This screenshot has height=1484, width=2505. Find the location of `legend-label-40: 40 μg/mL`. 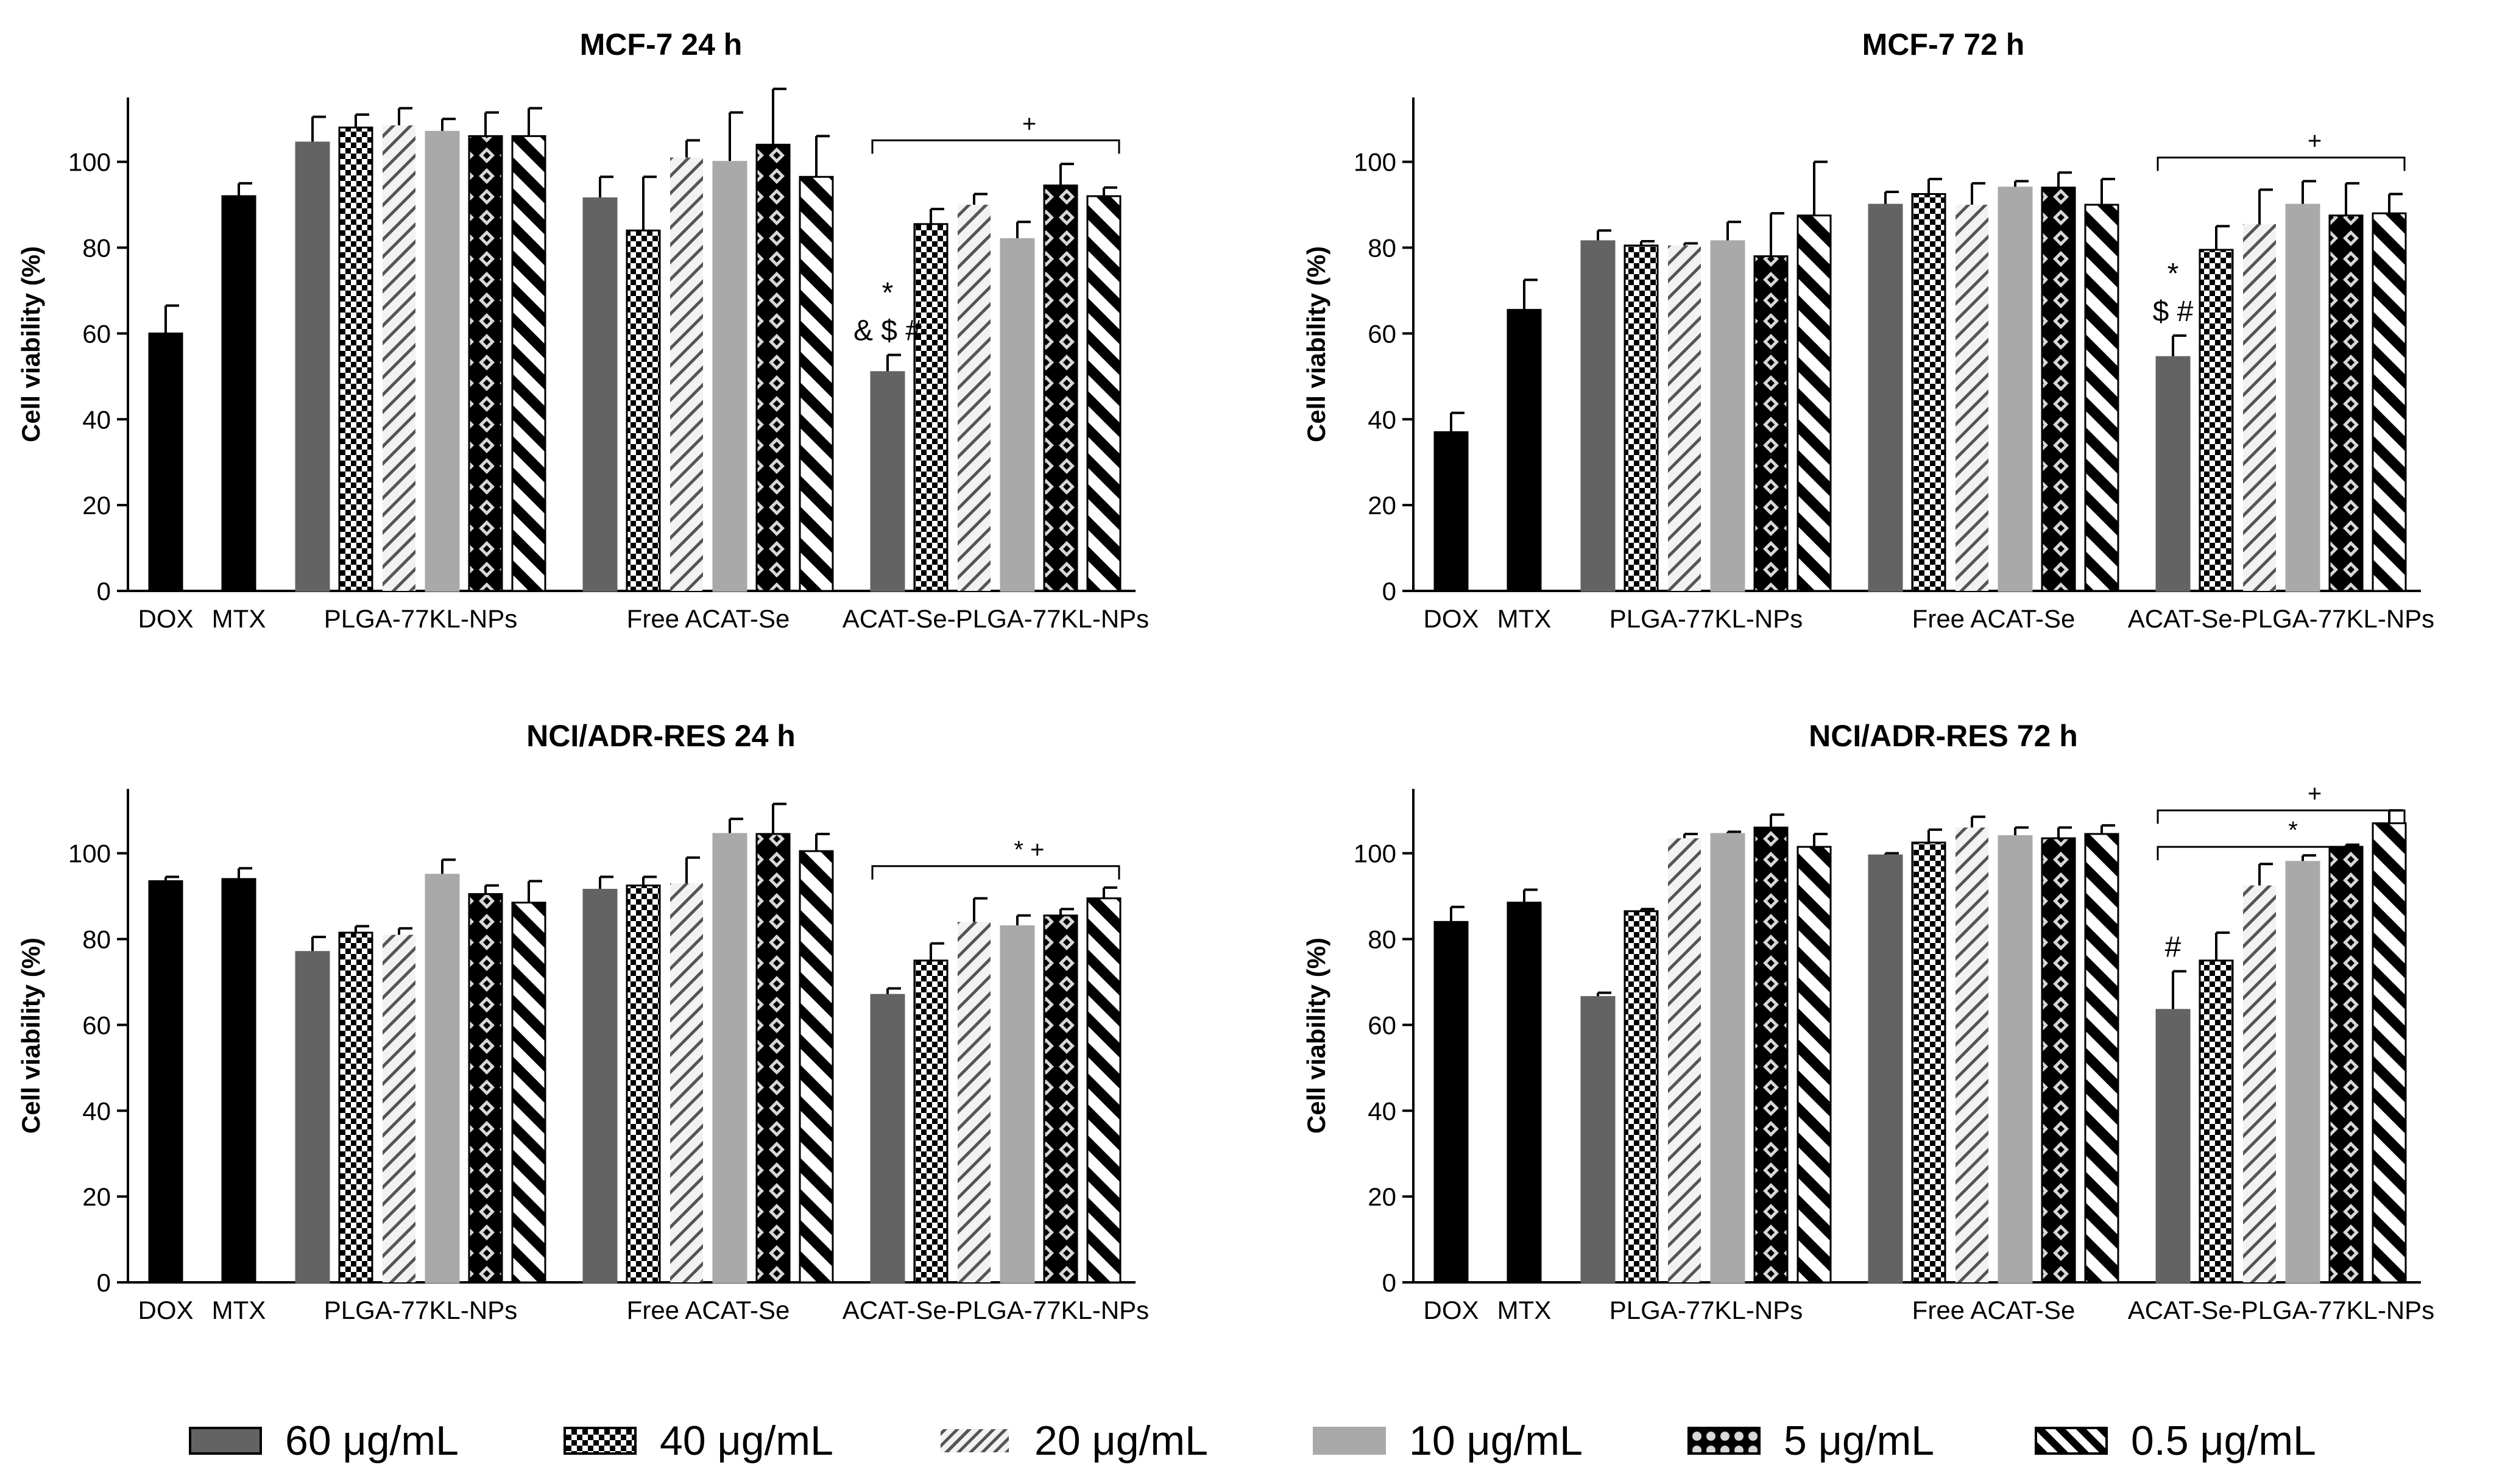

legend-label-40: 40 μg/mL is located at coordinates (746, 1441).